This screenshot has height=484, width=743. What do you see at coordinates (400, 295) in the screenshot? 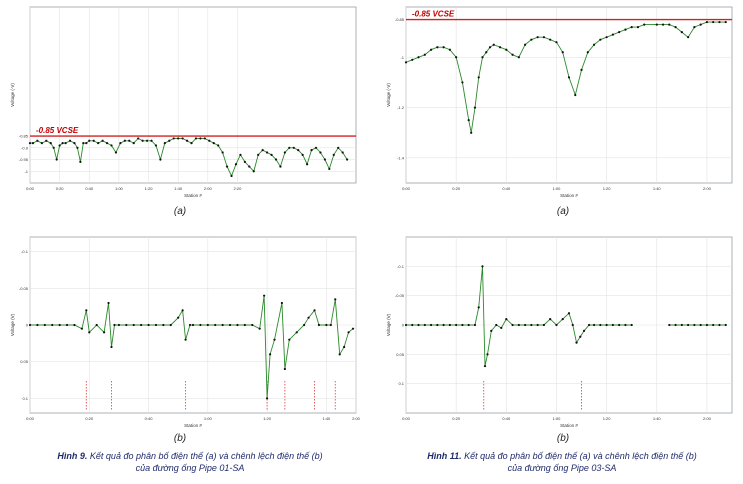
I see `y-tick-label: -0.05` at bounding box center [400, 295].